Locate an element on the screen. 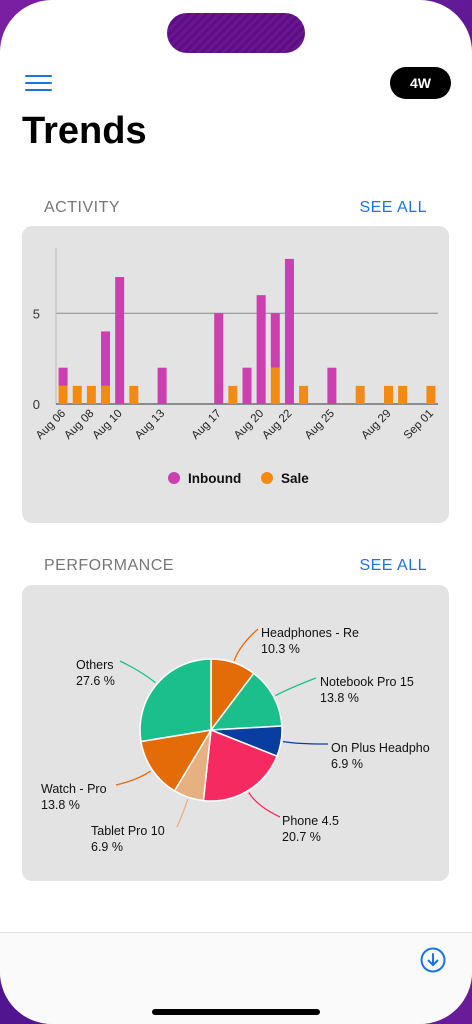  range-selector-button: 4W is located at coordinates (420, 83).